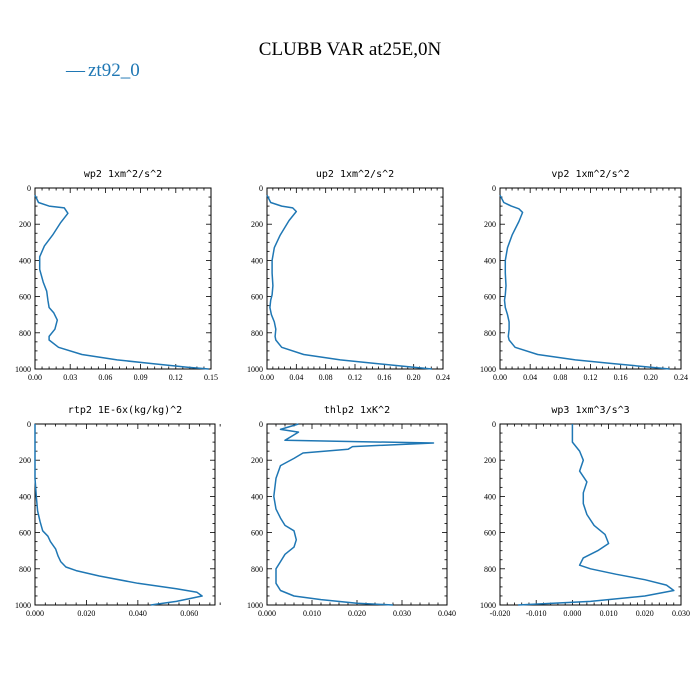  What do you see at coordinates (590, 174) in the screenshot?
I see `subplot-title: vp2 1xm^2/s^2` at bounding box center [590, 174].